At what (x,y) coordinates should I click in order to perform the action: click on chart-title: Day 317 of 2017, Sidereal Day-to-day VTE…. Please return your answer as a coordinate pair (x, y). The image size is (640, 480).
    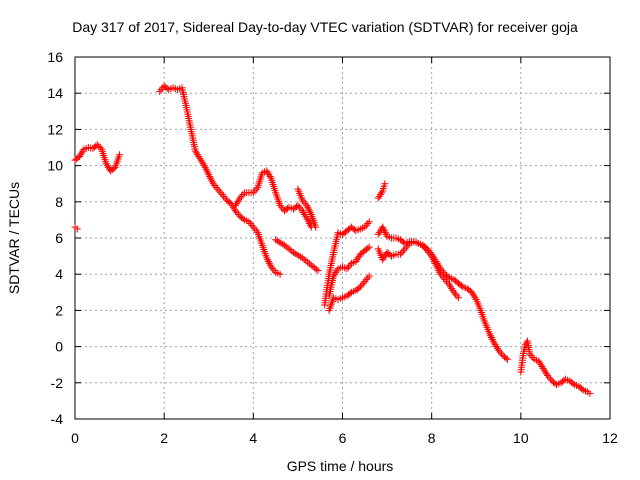
    Looking at the image, I should click on (325, 27).